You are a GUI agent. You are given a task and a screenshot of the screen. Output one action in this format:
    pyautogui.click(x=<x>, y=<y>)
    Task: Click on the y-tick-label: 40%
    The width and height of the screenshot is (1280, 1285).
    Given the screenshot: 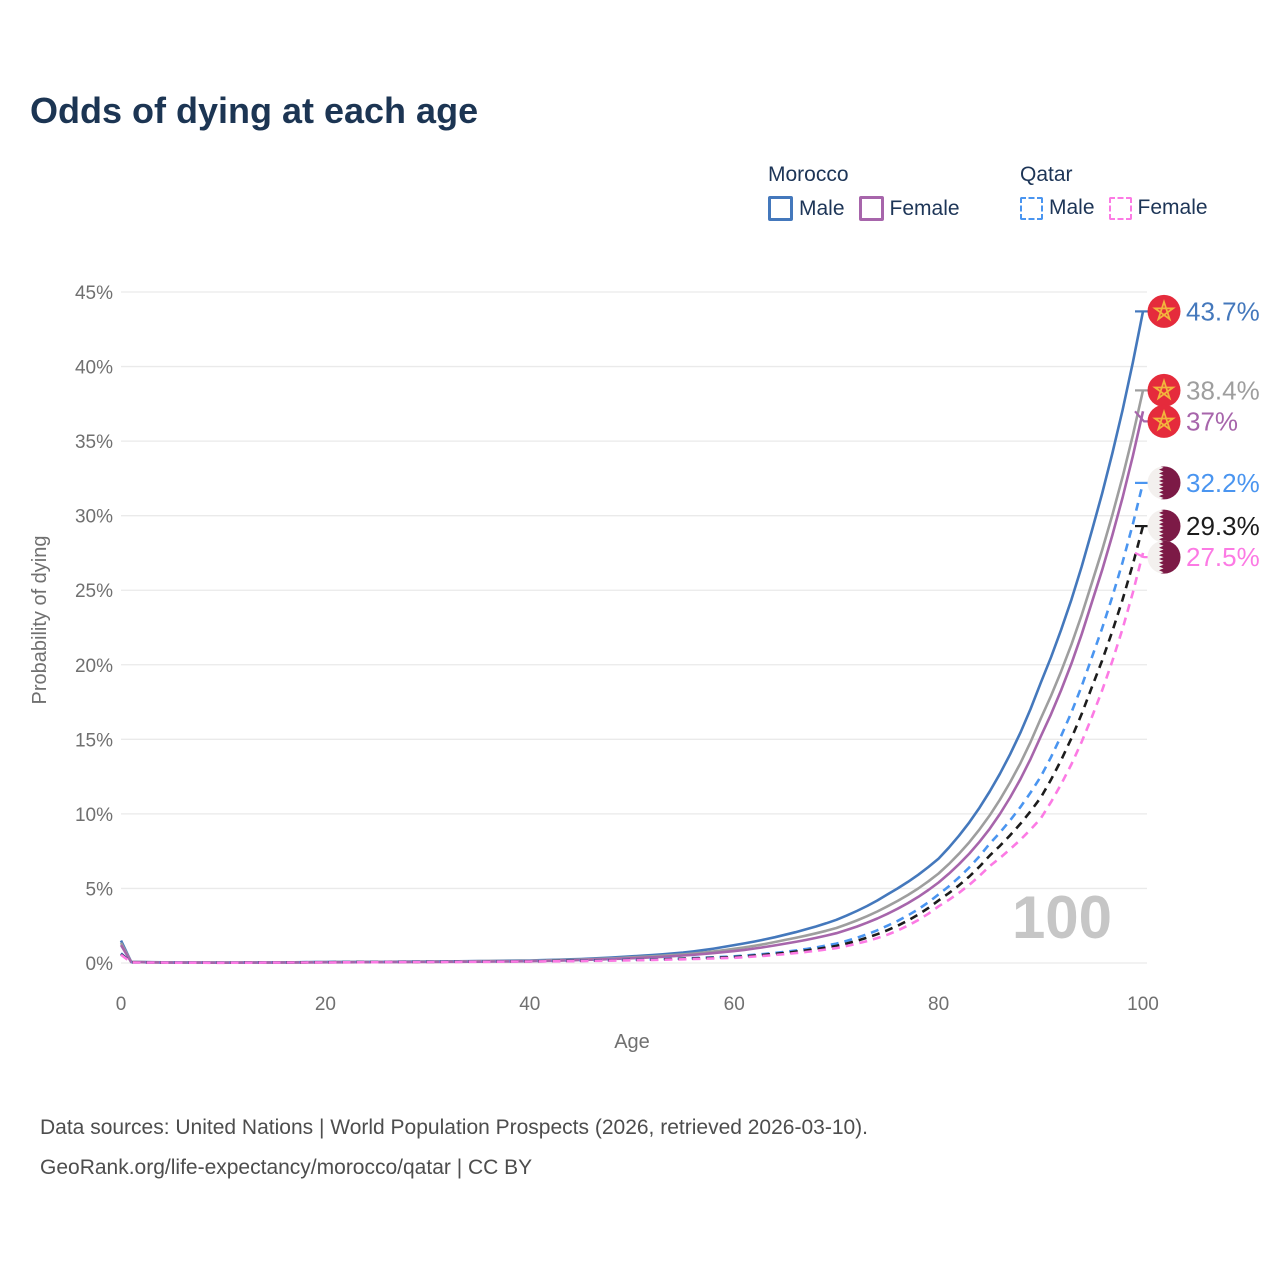 What is the action you would take?
    pyautogui.click(x=94, y=368)
    